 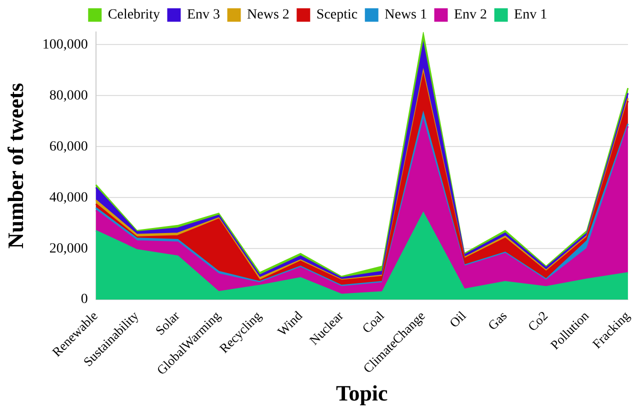 What do you see at coordinates (531, 15) in the screenshot?
I see `legend-label: Env 1` at bounding box center [531, 15].